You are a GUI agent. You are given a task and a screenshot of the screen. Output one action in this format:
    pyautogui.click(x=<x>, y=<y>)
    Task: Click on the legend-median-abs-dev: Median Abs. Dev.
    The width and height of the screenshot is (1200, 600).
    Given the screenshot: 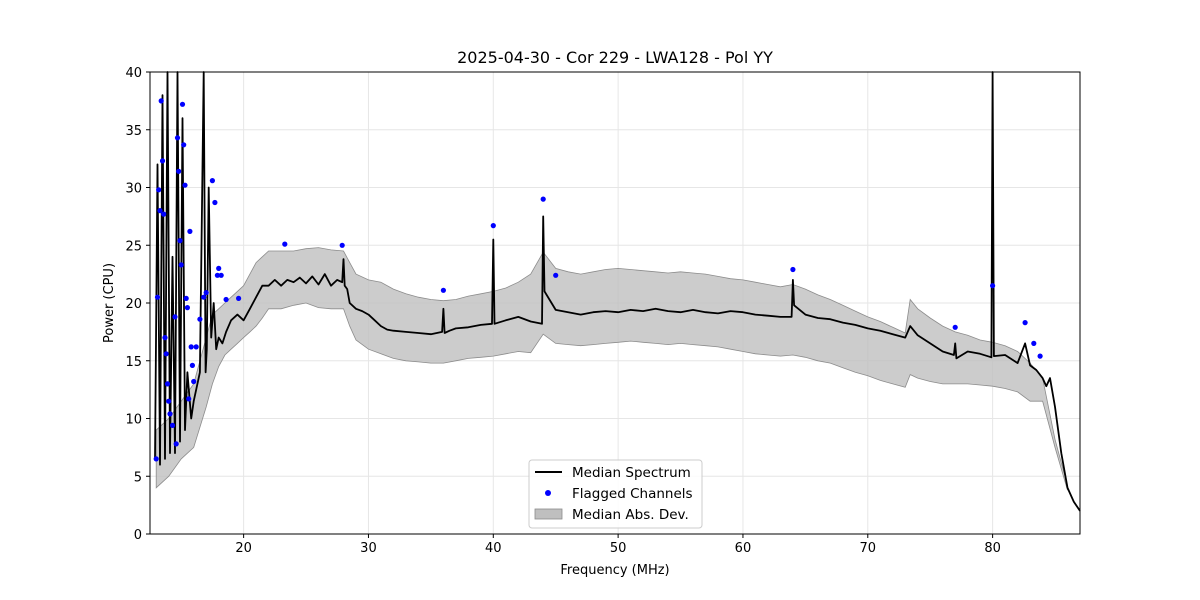 What is the action you would take?
    pyautogui.click(x=630, y=515)
    